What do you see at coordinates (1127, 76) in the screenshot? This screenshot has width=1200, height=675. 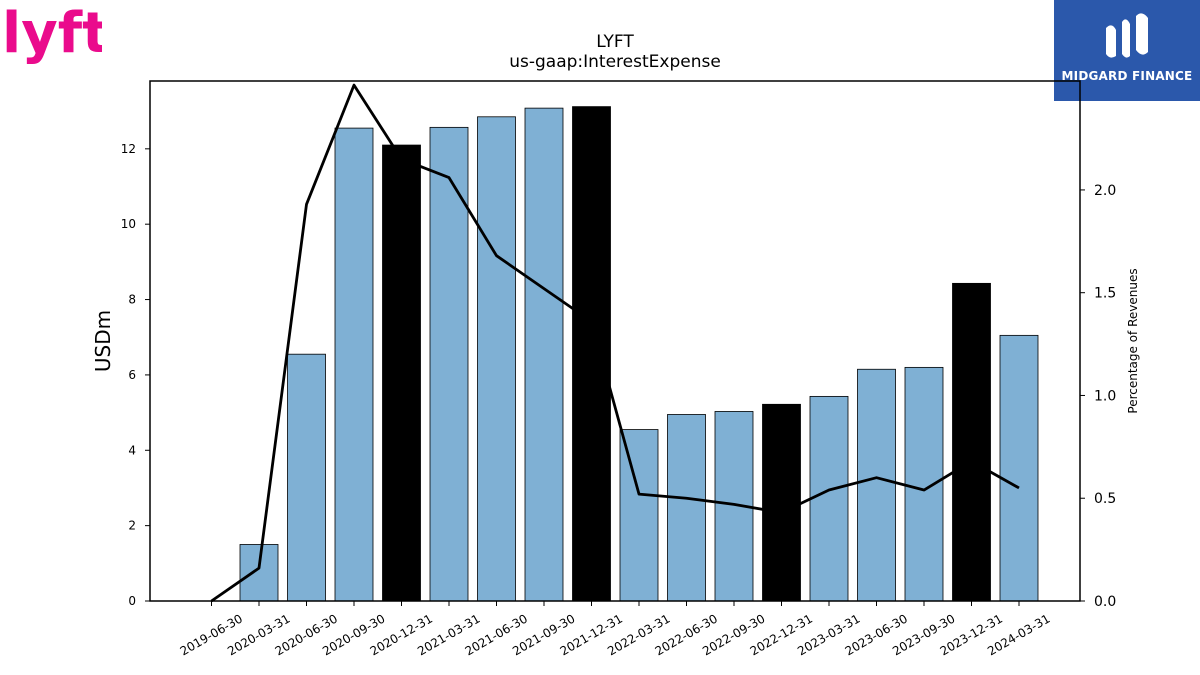 I see `midgard-finance-text: MIDGARD FINANCE` at bounding box center [1127, 76].